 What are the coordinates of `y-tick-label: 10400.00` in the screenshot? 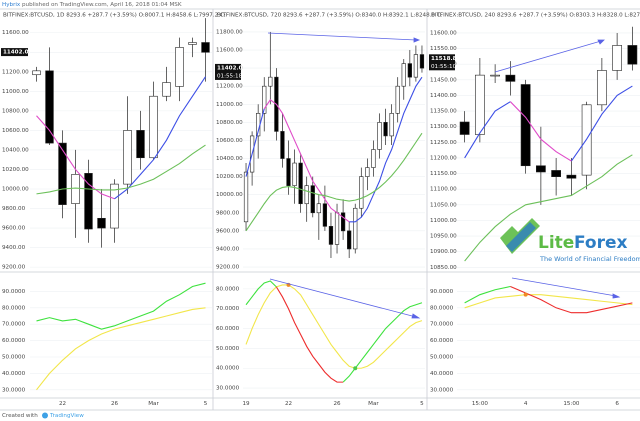 It's located at (15, 150).